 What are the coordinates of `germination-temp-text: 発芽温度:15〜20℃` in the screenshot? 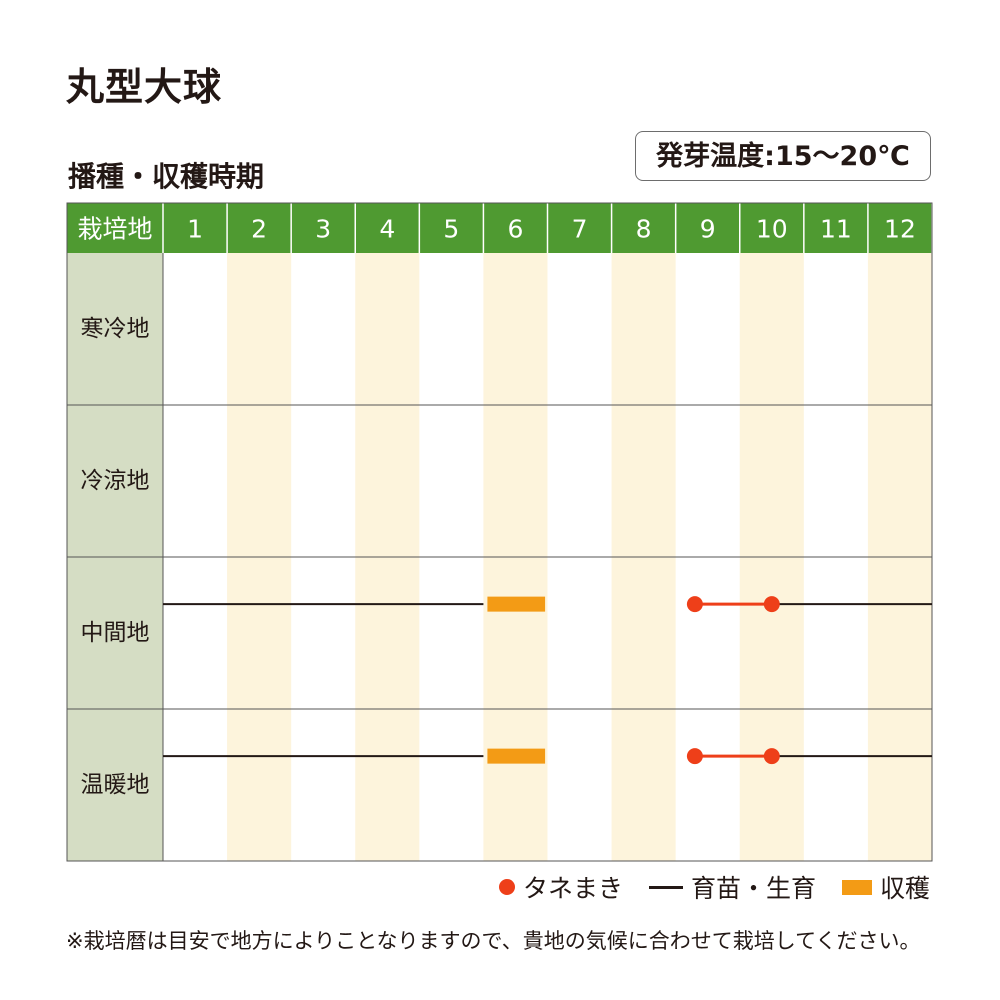 It's located at (783, 156).